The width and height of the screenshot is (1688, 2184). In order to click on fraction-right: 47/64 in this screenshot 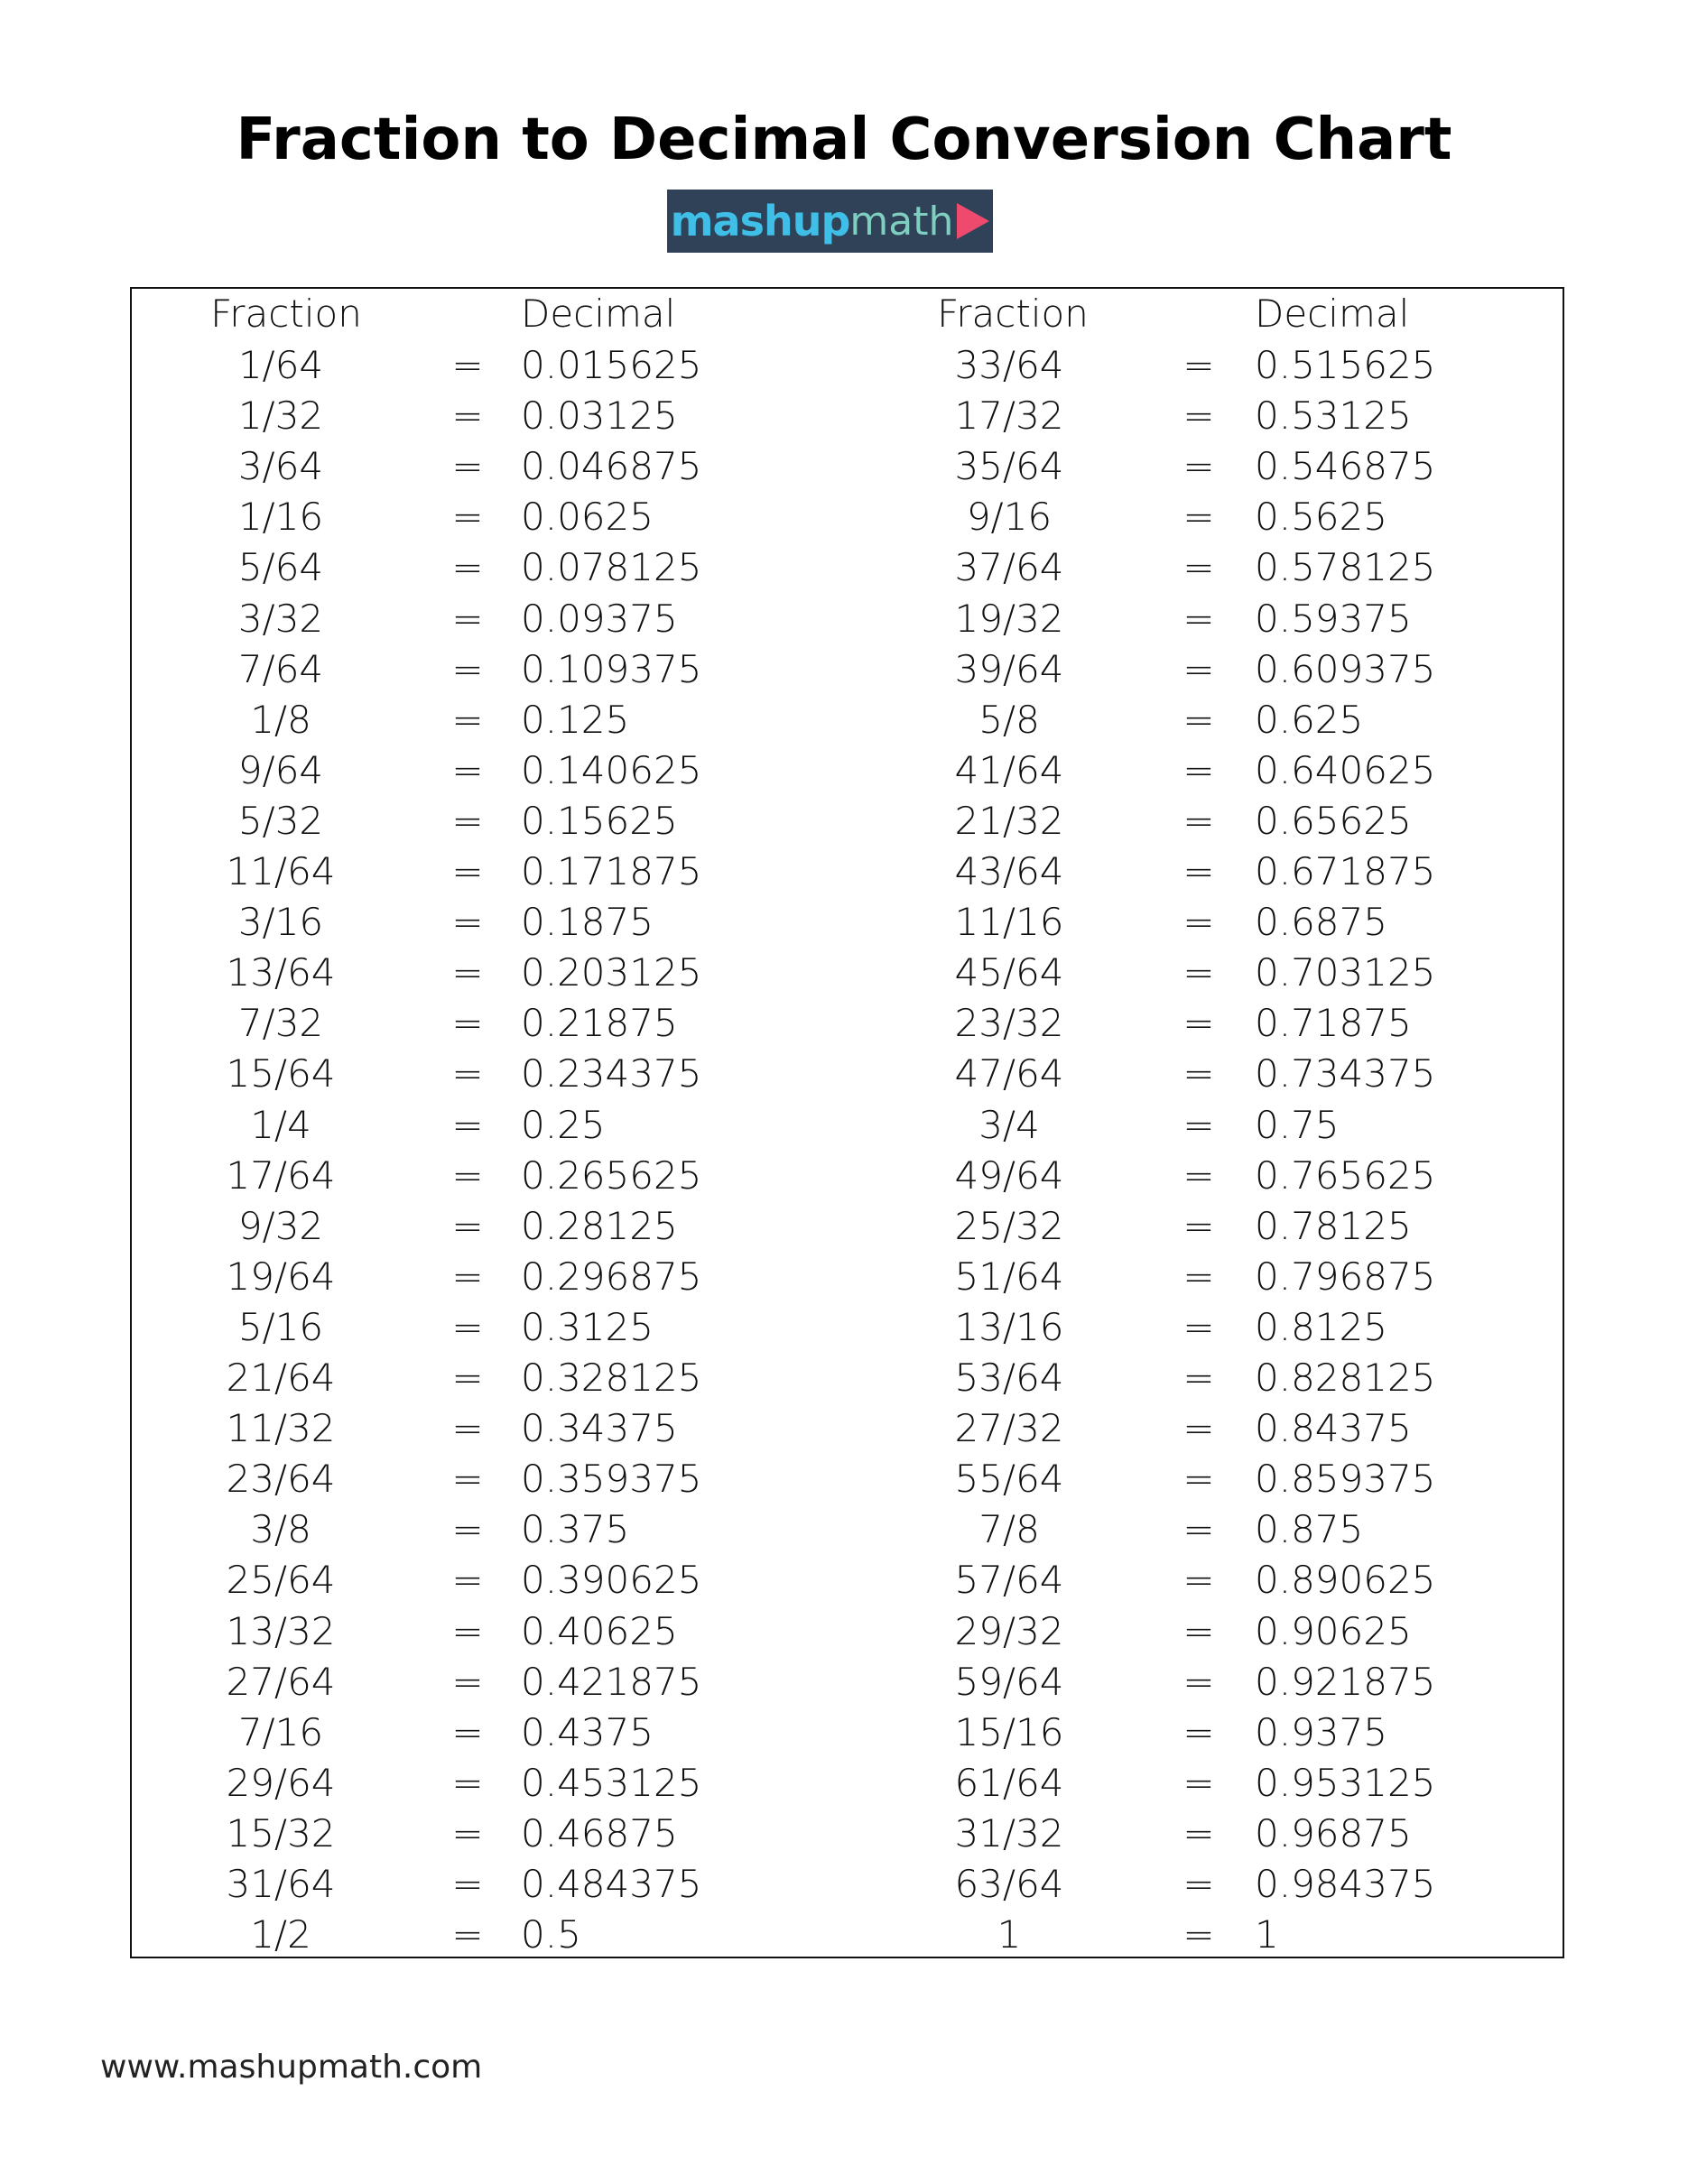, I will do `click(1009, 1074)`.